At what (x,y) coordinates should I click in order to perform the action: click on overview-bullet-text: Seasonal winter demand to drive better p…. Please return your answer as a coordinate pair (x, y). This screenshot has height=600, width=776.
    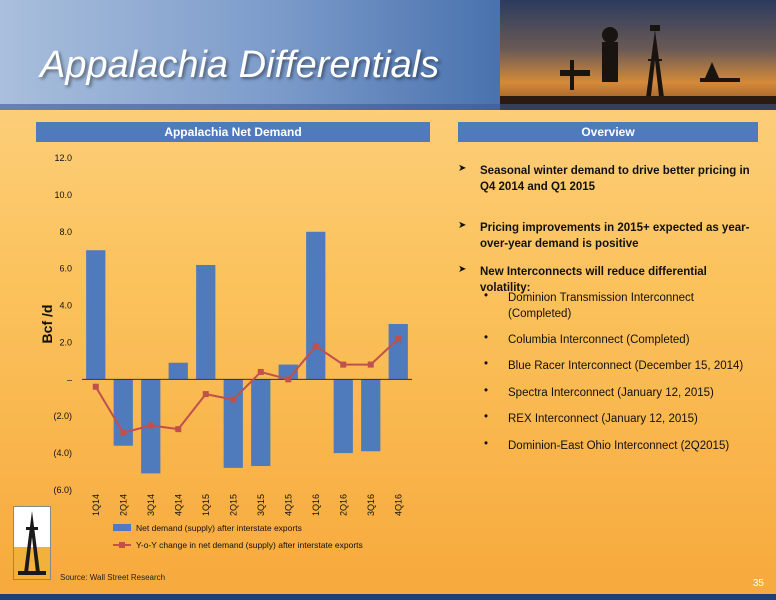
    Looking at the image, I should click on (615, 179).